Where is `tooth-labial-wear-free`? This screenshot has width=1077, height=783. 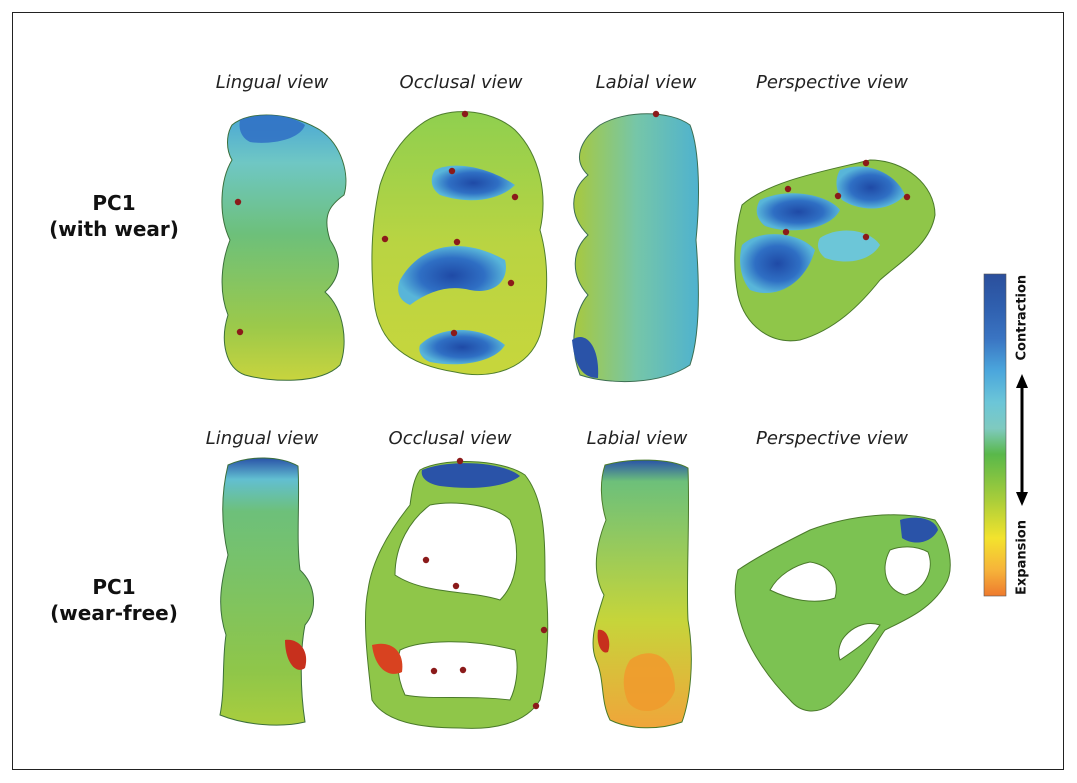 tooth-labial-wear-free is located at coordinates (642, 594).